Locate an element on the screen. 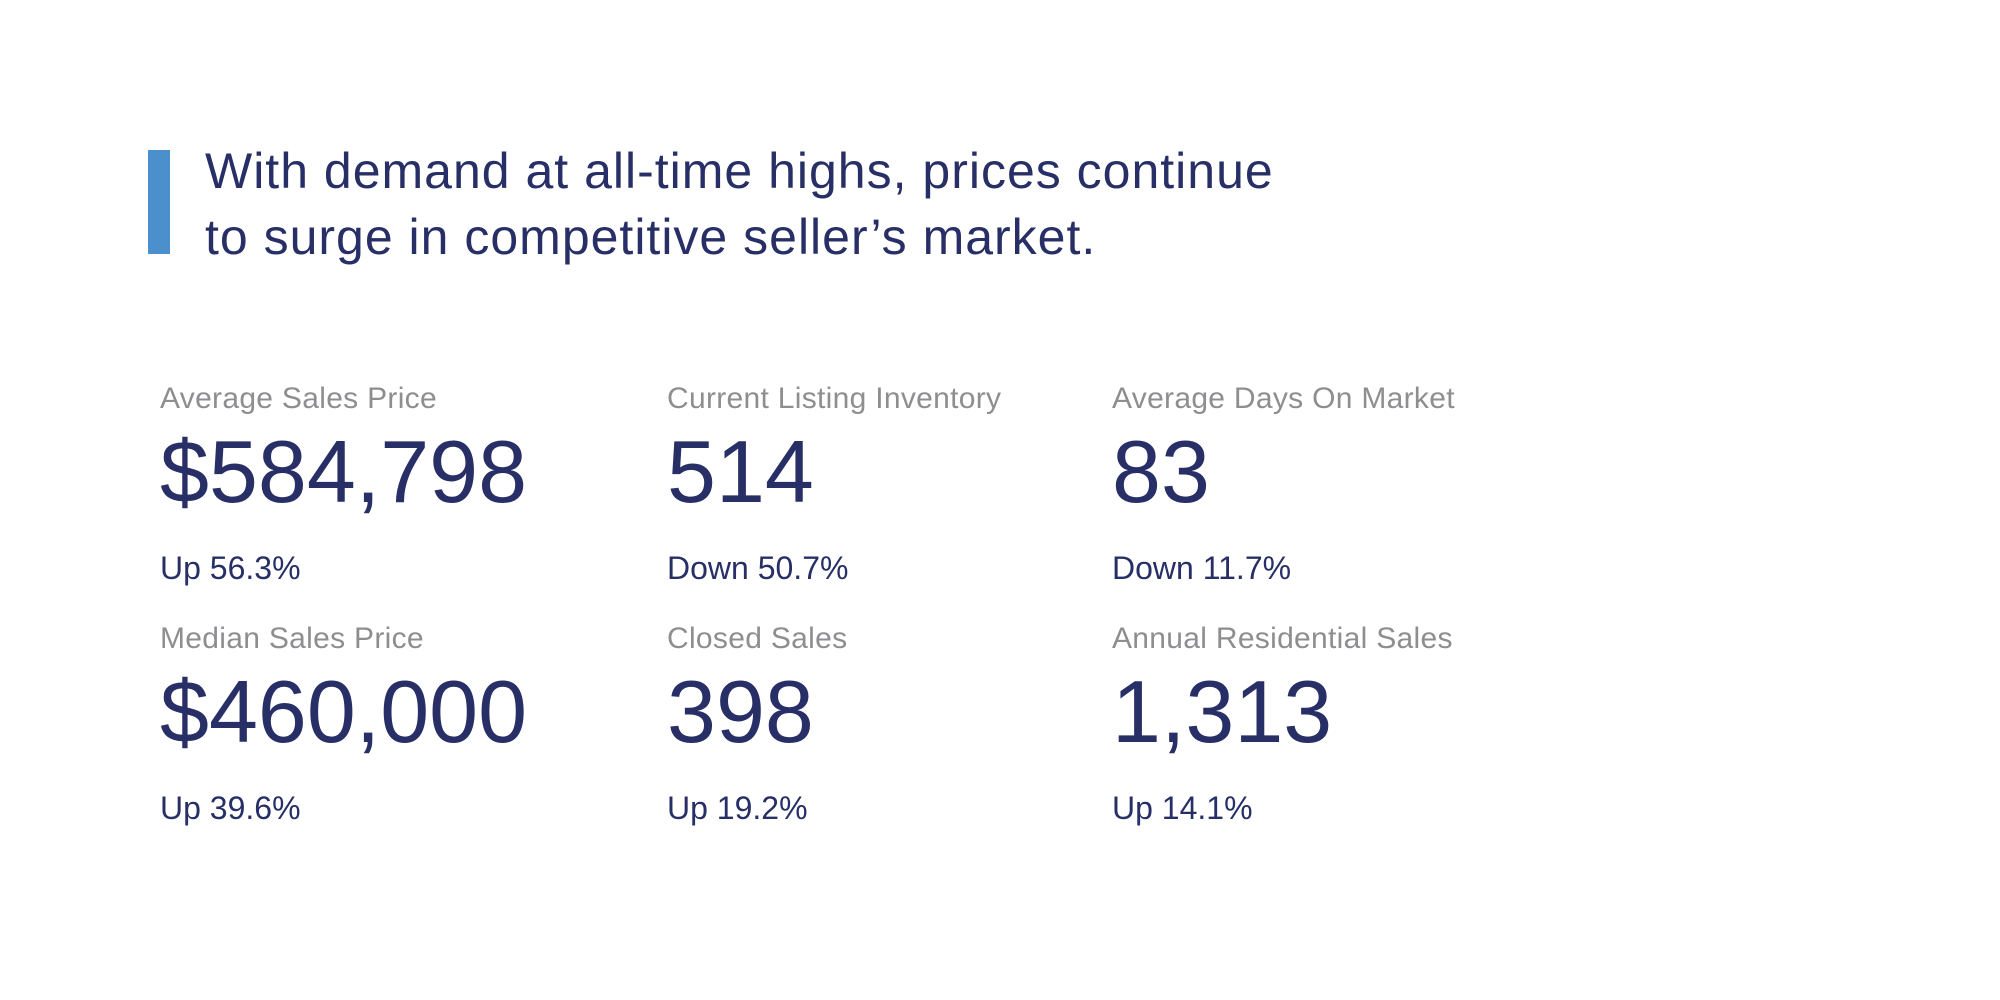 The width and height of the screenshot is (2000, 1000). stat-average-sales-price: Average Sales Price $584,798 Up 56.3% is located at coordinates (413, 500).